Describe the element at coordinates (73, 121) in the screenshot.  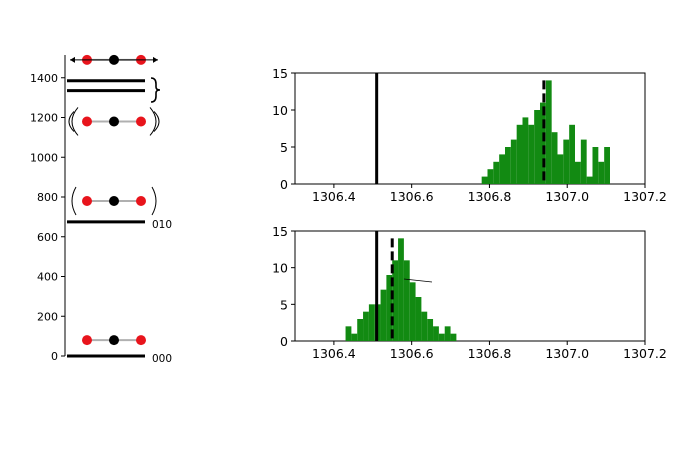
I see `vibration-arc-left` at that location.